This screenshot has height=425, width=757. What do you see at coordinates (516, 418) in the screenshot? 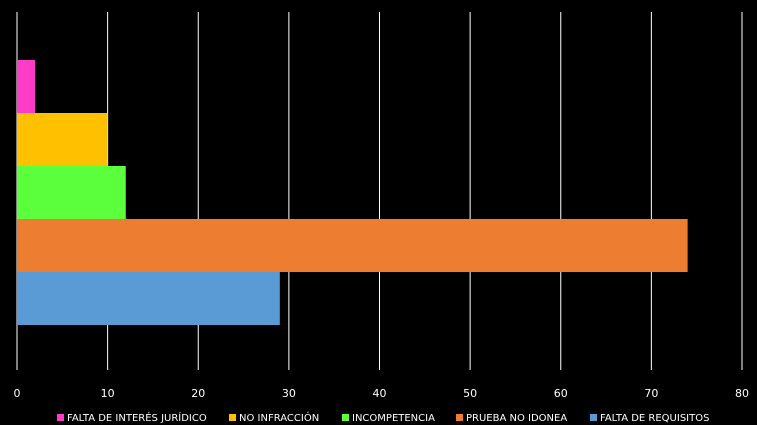
I see `legend-label: PRUEBA NO IDONEA` at bounding box center [516, 418].